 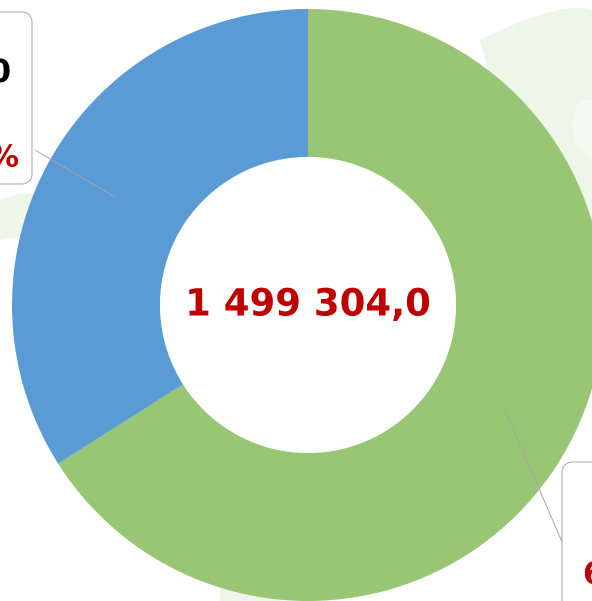 I want to click on callout-text: 6, so click(x=587, y=574).